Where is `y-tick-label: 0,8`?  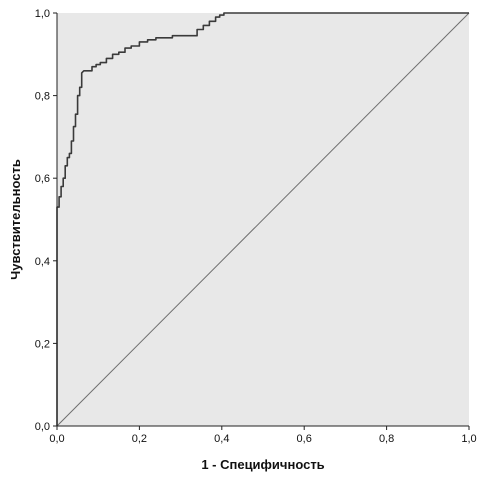 y-tick-label: 0,8 is located at coordinates (42, 97).